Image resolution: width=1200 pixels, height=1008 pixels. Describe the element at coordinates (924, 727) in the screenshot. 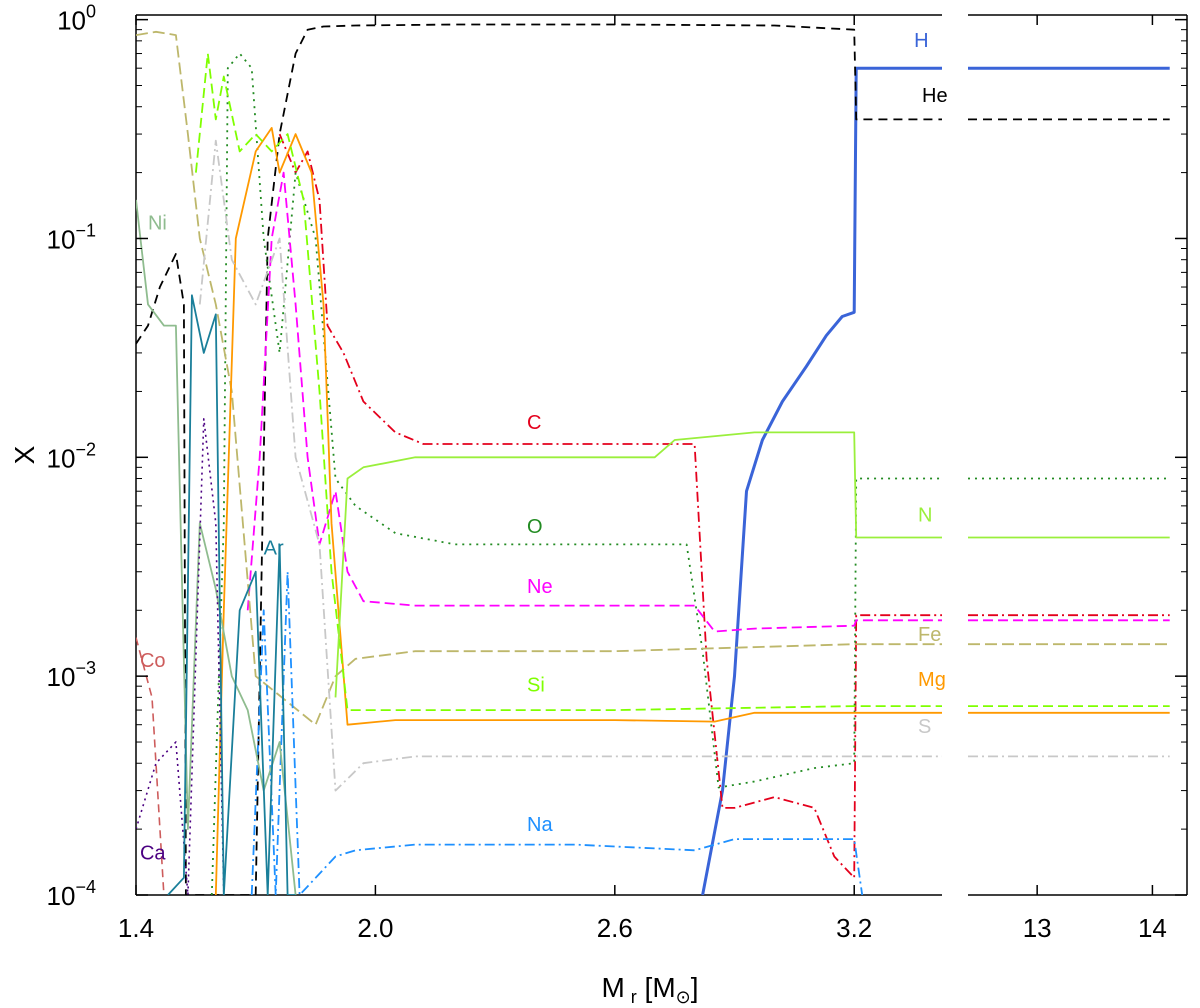

I see `series-s-label: S` at that location.